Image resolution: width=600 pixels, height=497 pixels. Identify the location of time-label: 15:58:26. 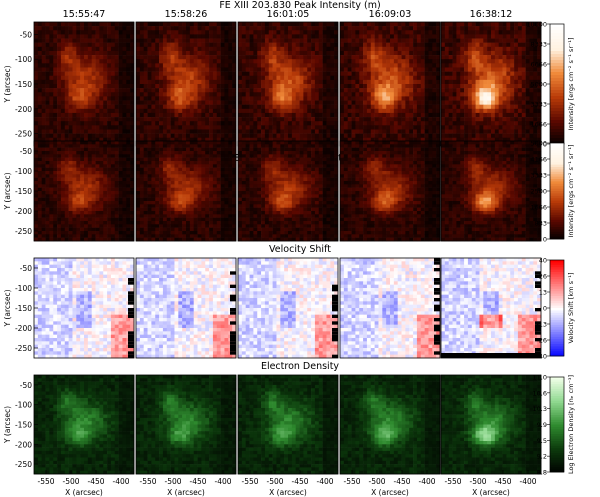
(186, 14).